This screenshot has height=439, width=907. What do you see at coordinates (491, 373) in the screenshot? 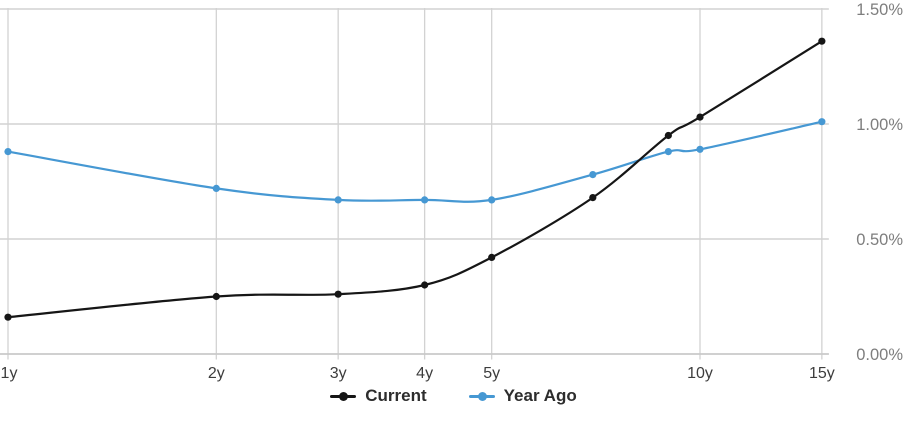
I see `x-tick-label: 5y` at bounding box center [491, 373].